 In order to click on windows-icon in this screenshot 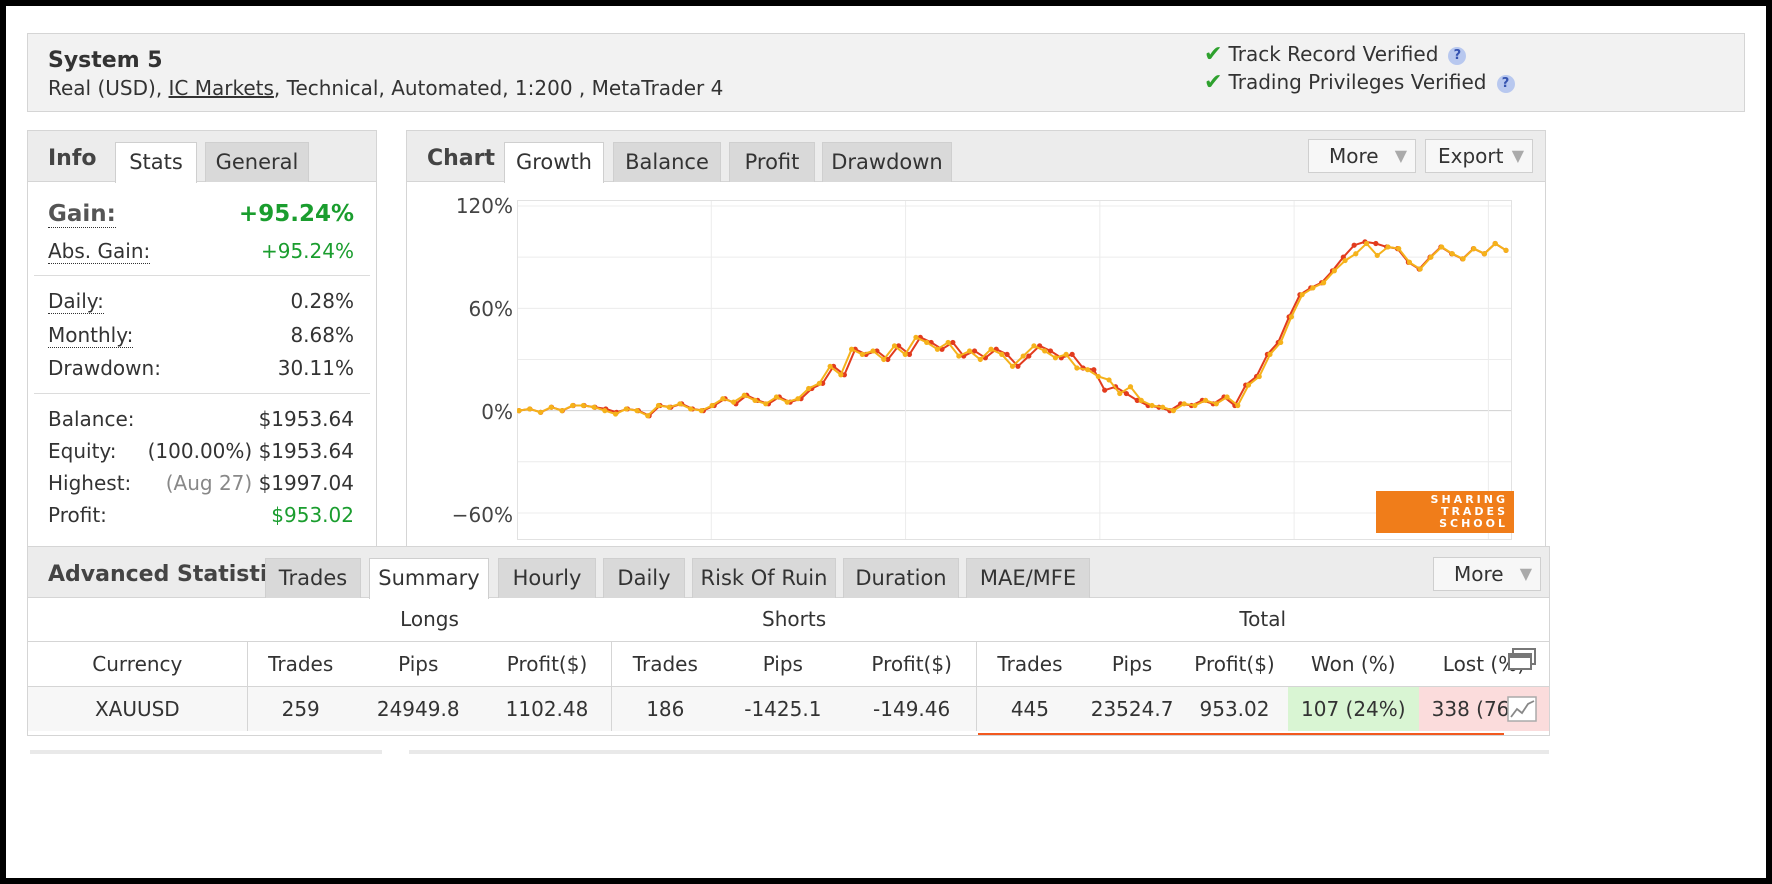, I will do `click(1522, 660)`.